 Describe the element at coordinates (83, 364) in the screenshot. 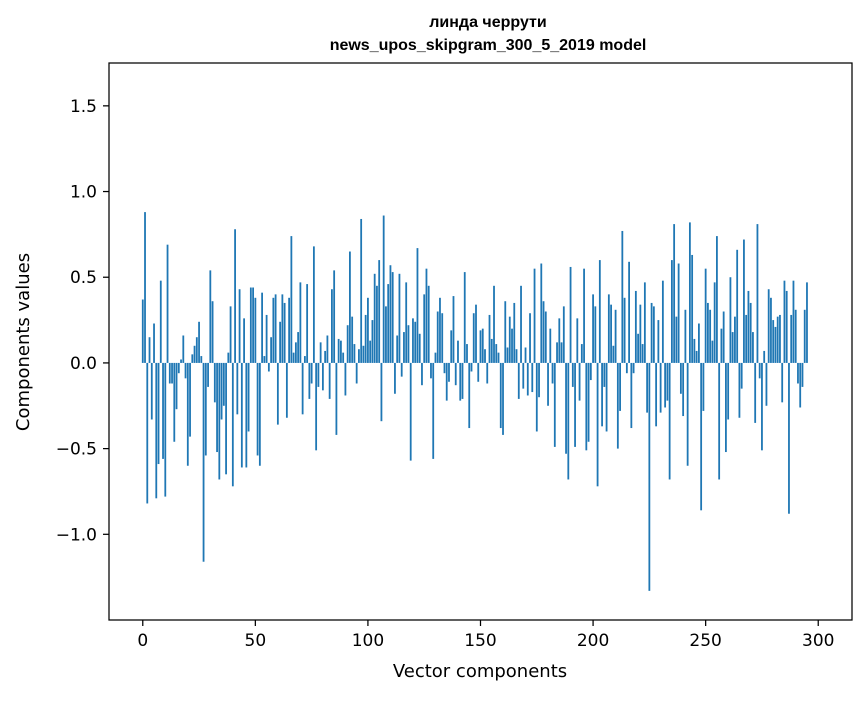

I see `y-tick-label: 0.0` at that location.